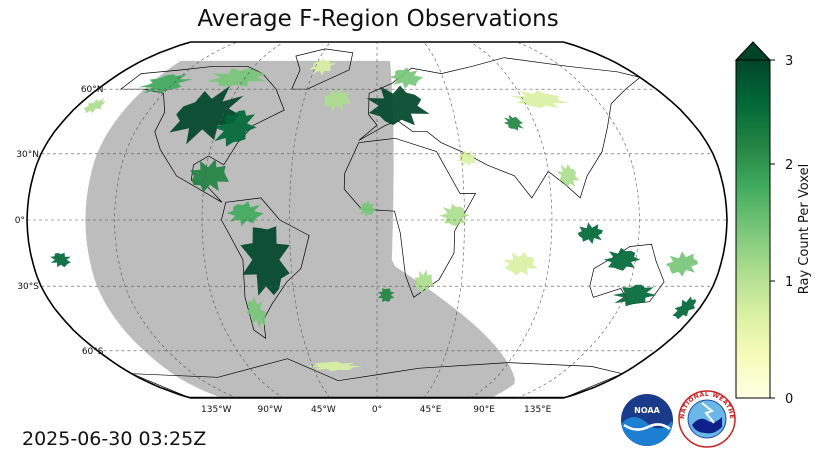 This screenshot has height=461, width=820. What do you see at coordinates (789, 282) in the screenshot?
I see `colorbar-tick-label: 1` at bounding box center [789, 282].